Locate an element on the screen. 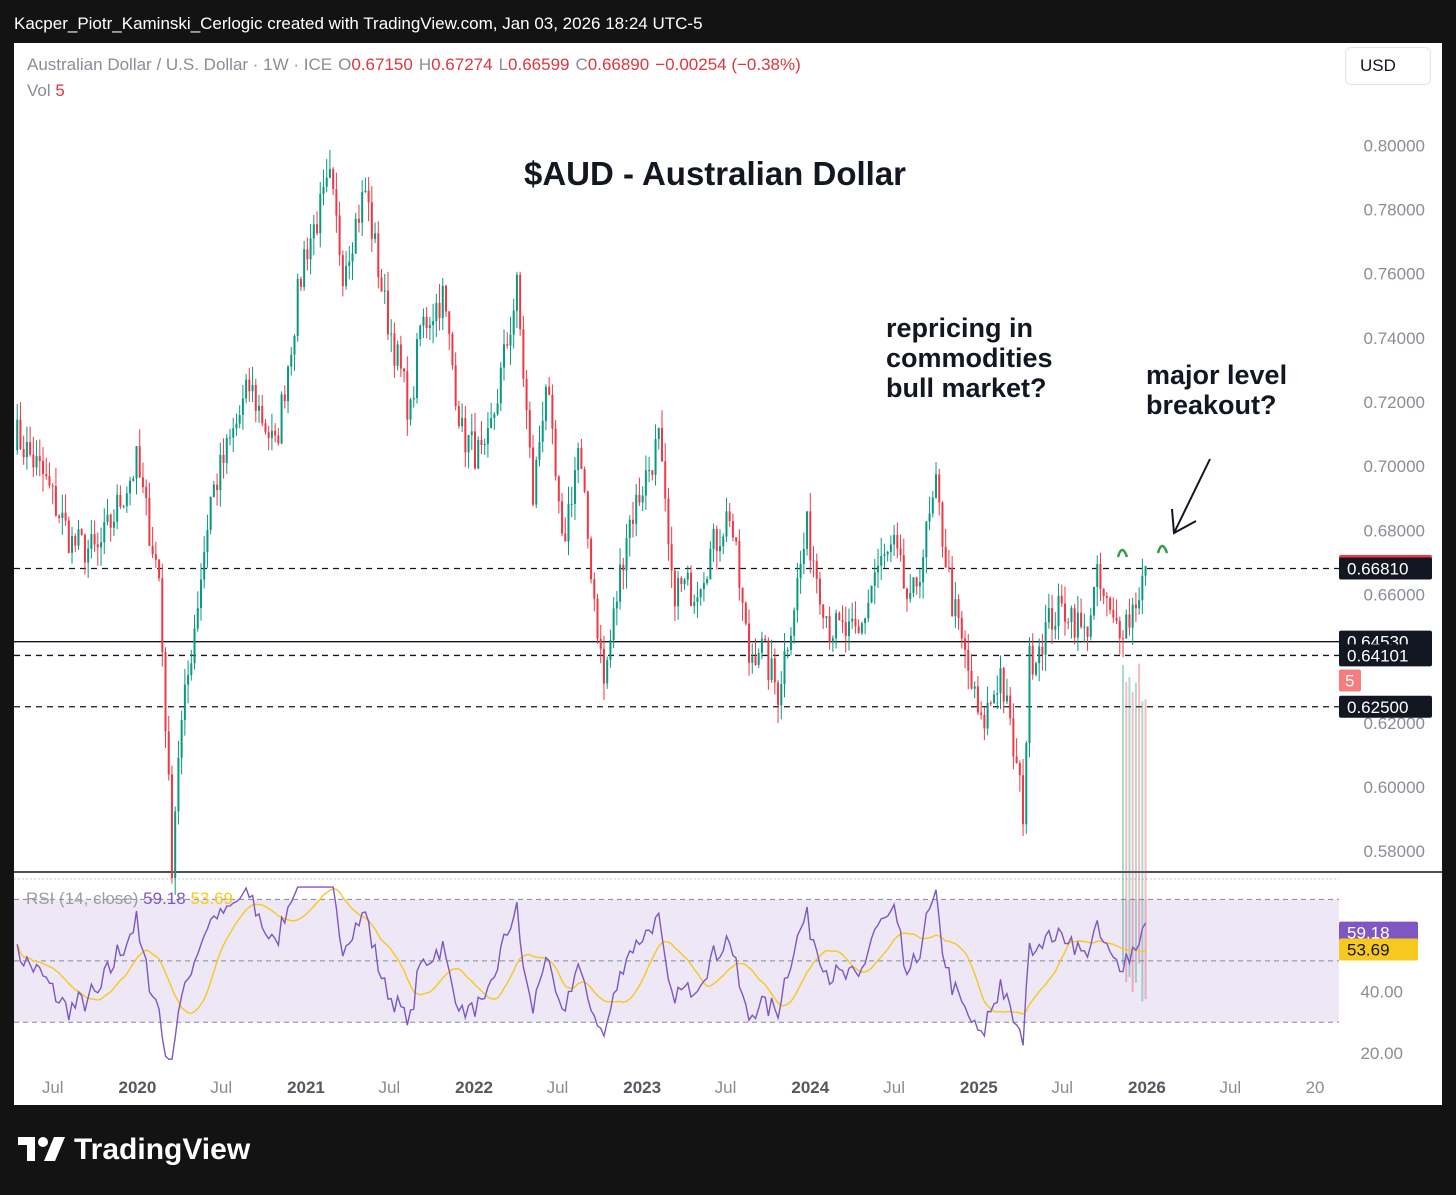 The image size is (1456, 1195). time-axis-label: 20 is located at coordinates (1315, 1087).